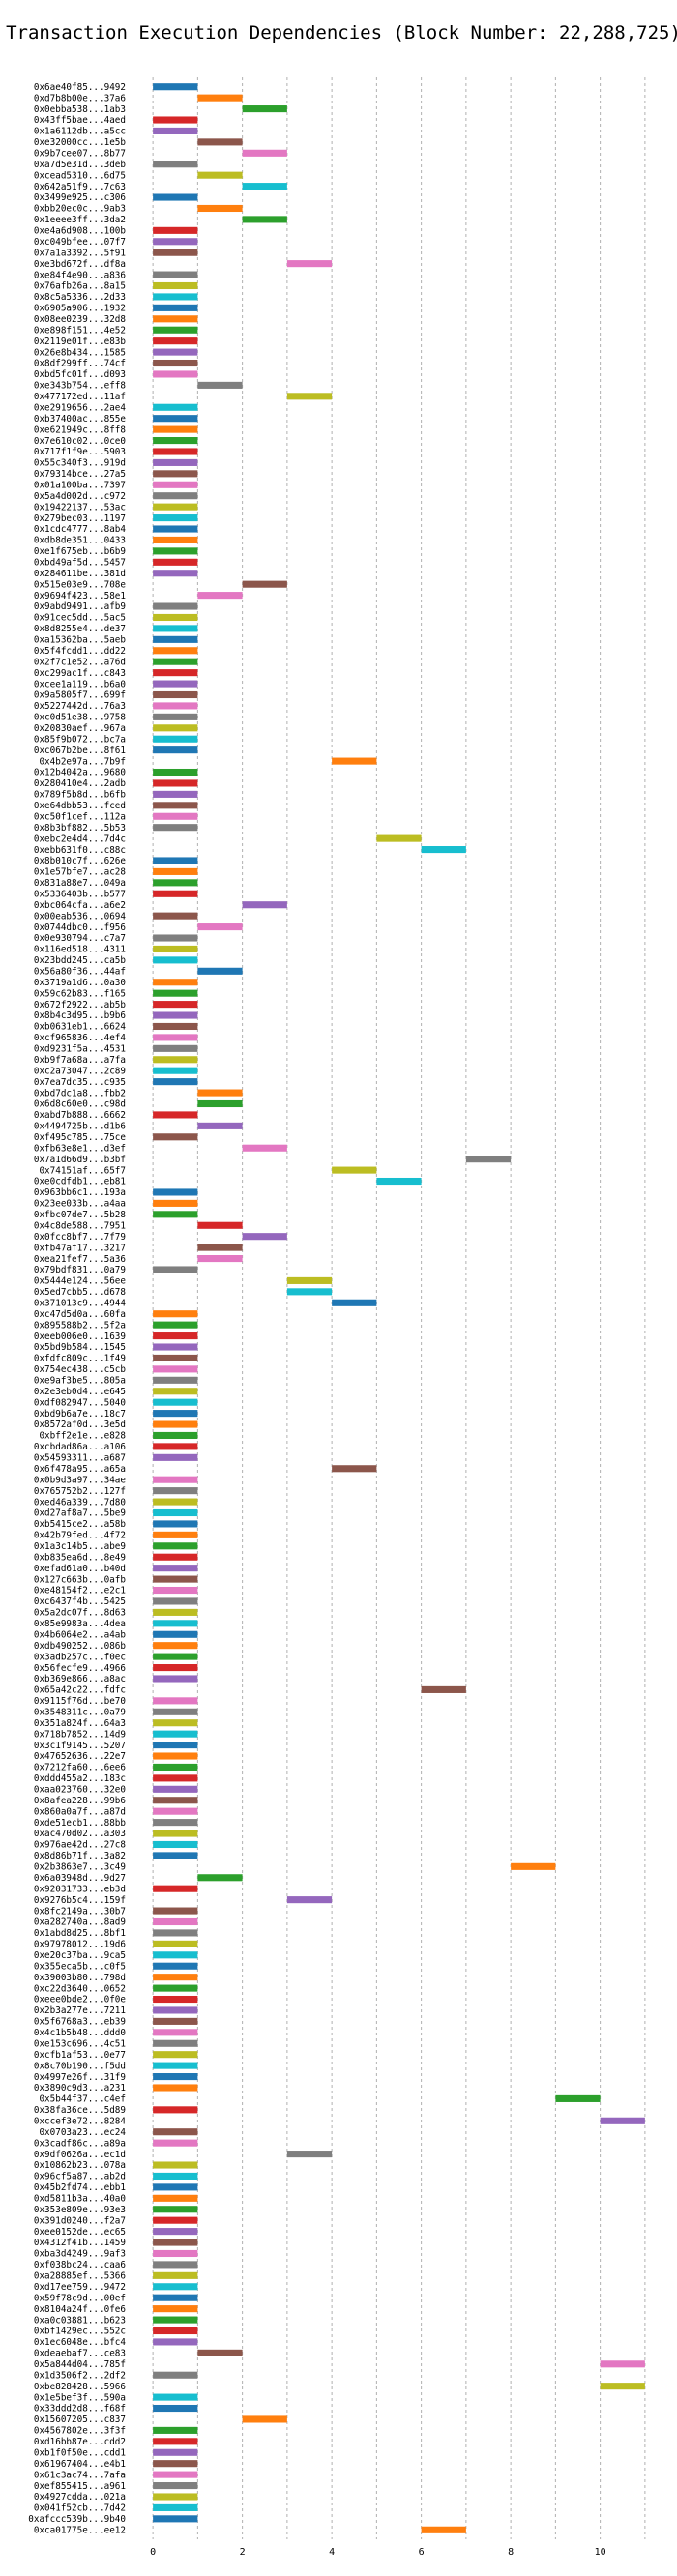 The image size is (677, 2576). I want to click on y-tick-label: 0x4494725b...d1b6, so click(80, 1127).